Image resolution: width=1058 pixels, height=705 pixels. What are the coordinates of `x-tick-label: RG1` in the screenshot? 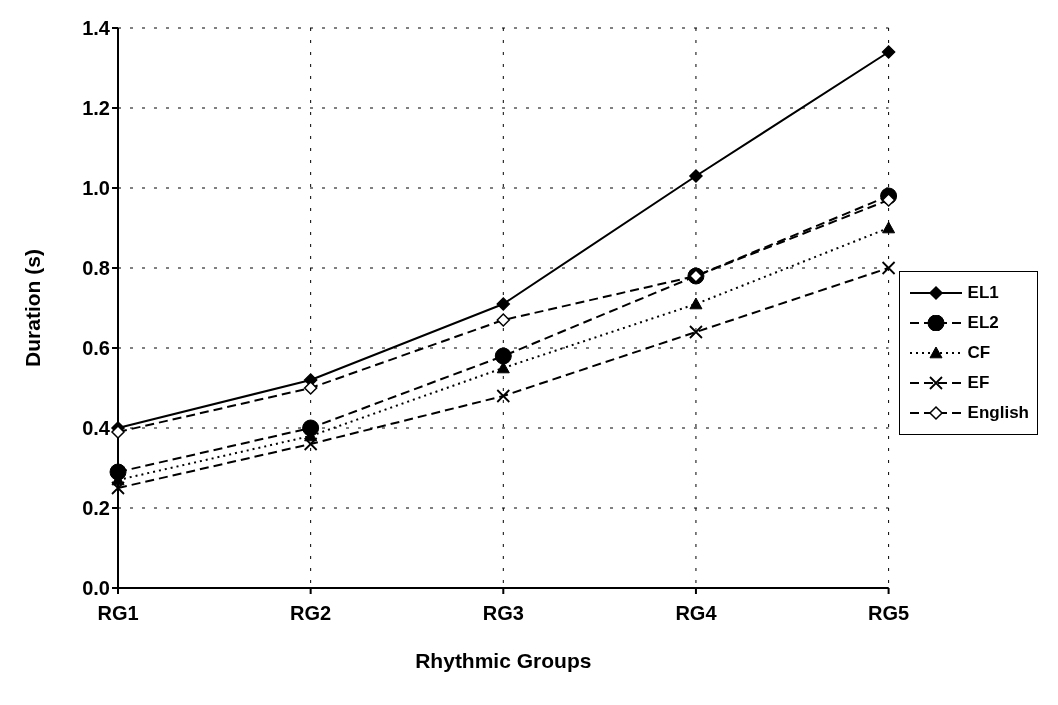 It's located at (118, 613).